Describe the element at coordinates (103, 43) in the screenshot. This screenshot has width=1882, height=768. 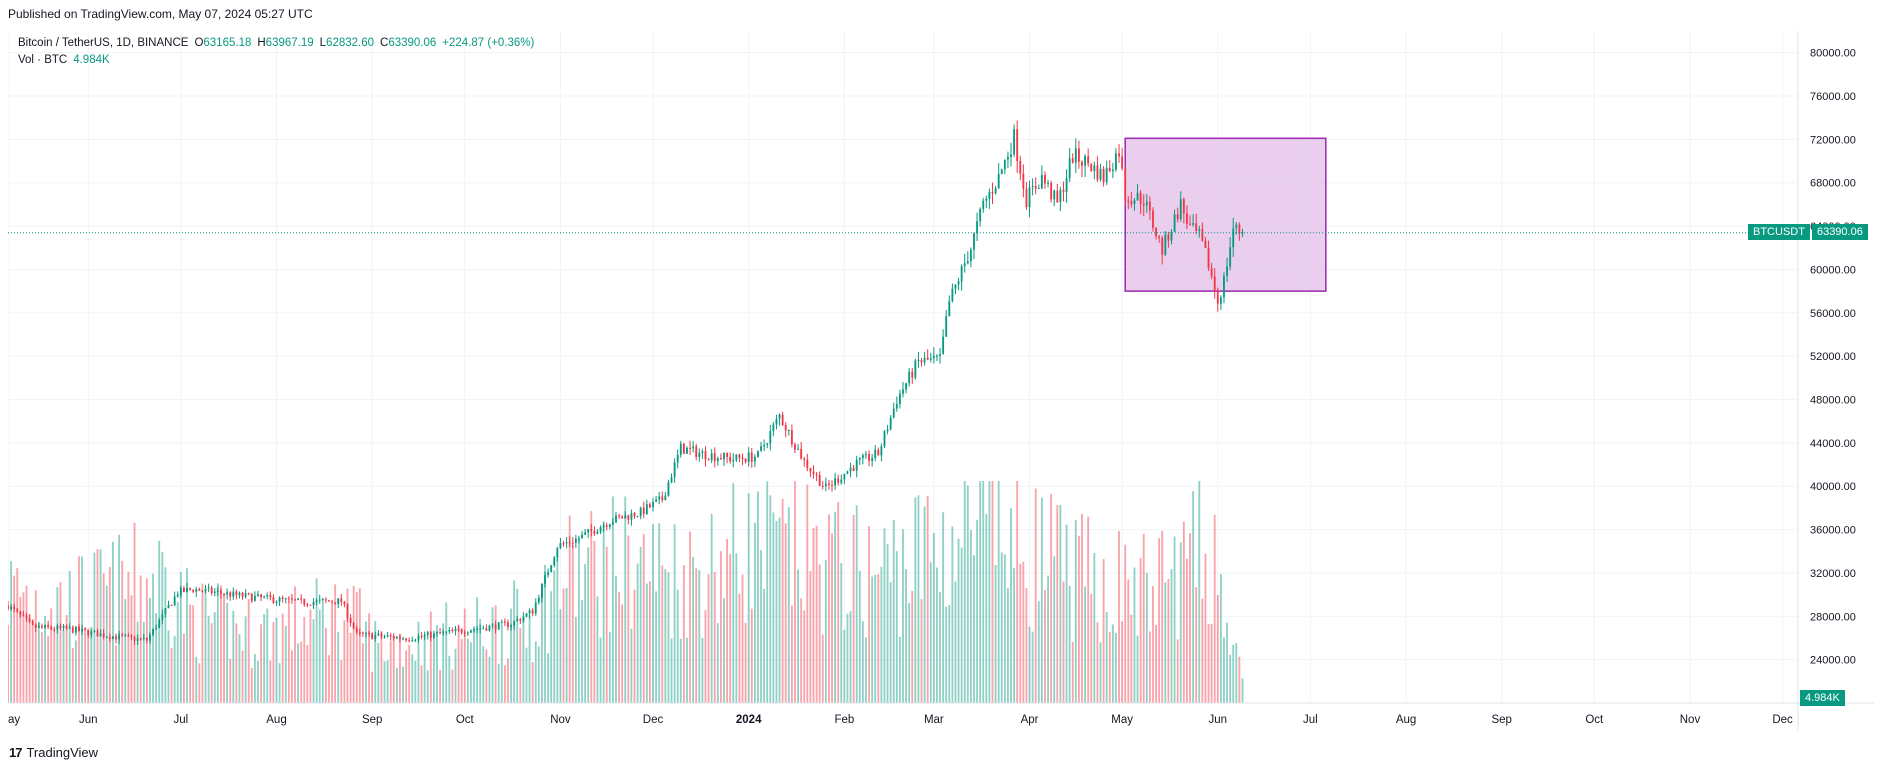
I see `symbol-title: Bitcoin / TetherUS, 1D, BINANCE` at that location.